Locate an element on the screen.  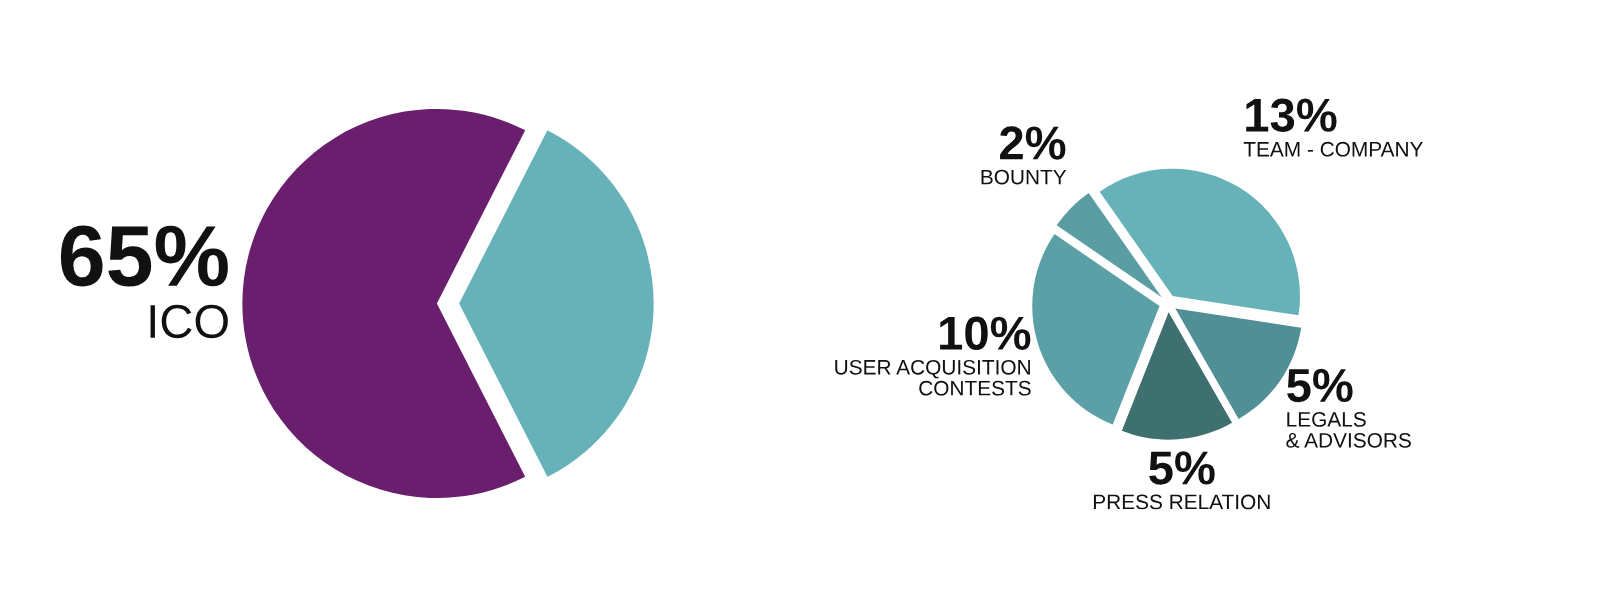
data-label: 10% is located at coordinates (985, 333).